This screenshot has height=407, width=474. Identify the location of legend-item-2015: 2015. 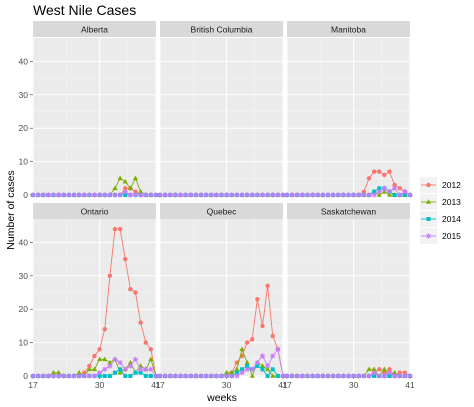
(440, 236).